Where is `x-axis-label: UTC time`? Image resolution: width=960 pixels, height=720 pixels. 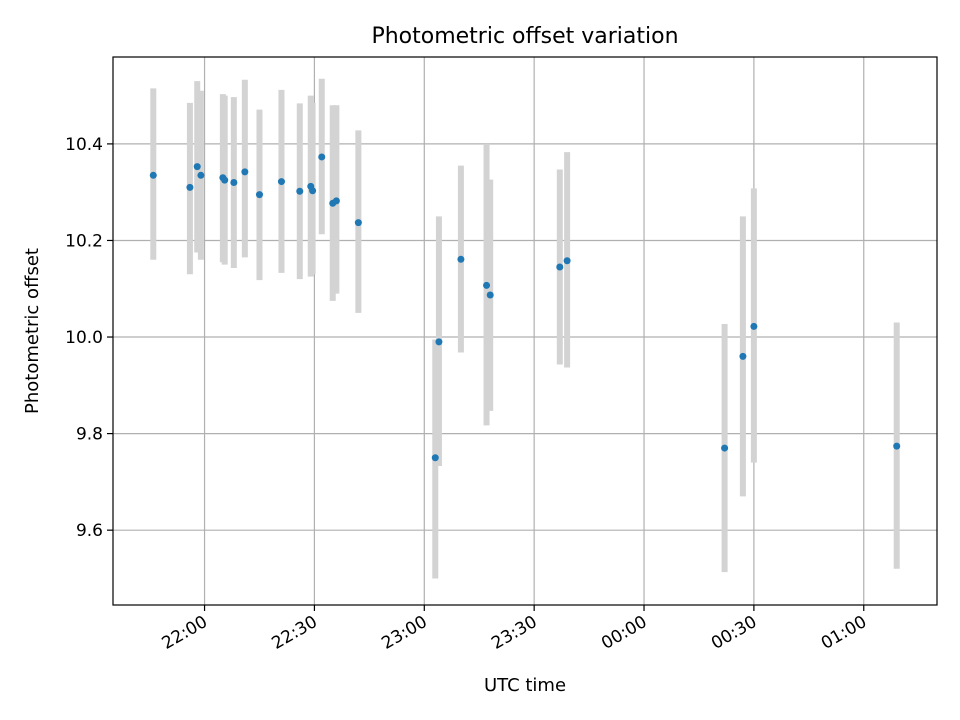 x-axis-label: UTC time is located at coordinates (525, 685).